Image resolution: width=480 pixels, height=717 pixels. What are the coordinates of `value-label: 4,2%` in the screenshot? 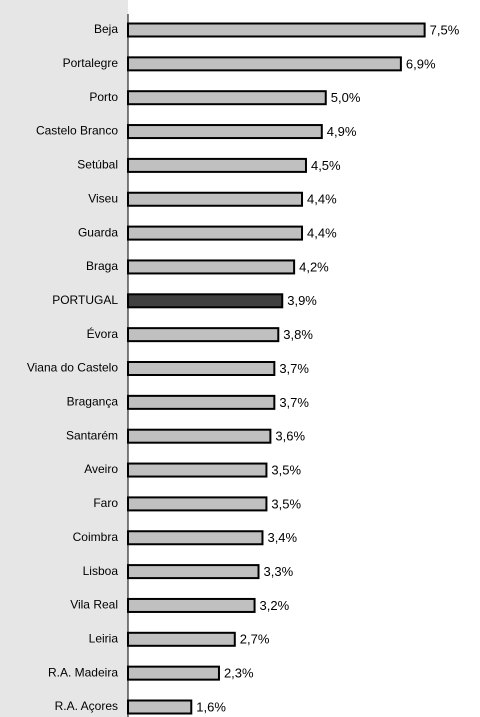 It's located at (314, 266).